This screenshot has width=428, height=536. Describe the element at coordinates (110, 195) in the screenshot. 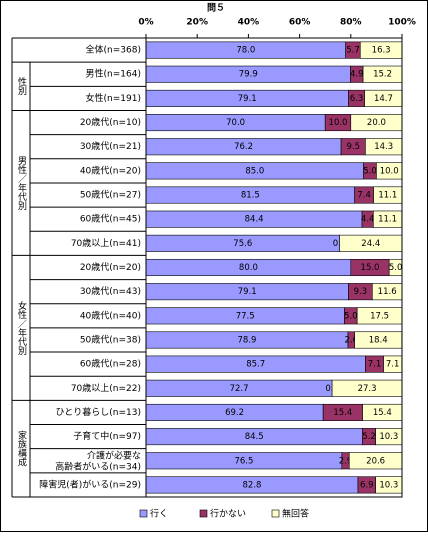

I see `category-label: 50歳代(n=27)` at that location.